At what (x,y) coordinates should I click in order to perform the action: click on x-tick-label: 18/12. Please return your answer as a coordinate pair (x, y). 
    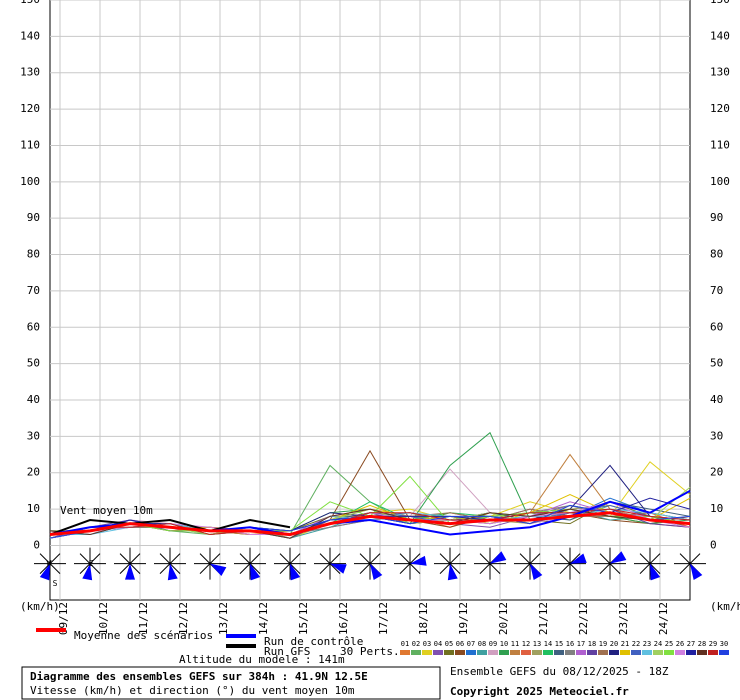
    Looking at the image, I should click on (423, 618).